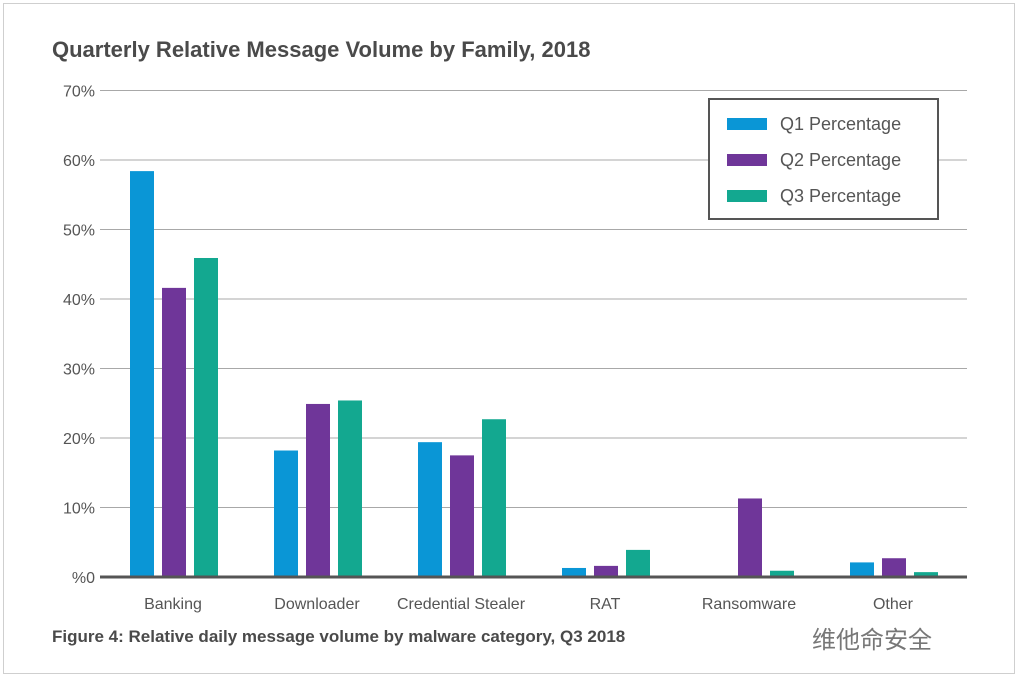  What do you see at coordinates (79, 92) in the screenshot?
I see `y-tick-label: 70%` at bounding box center [79, 92].